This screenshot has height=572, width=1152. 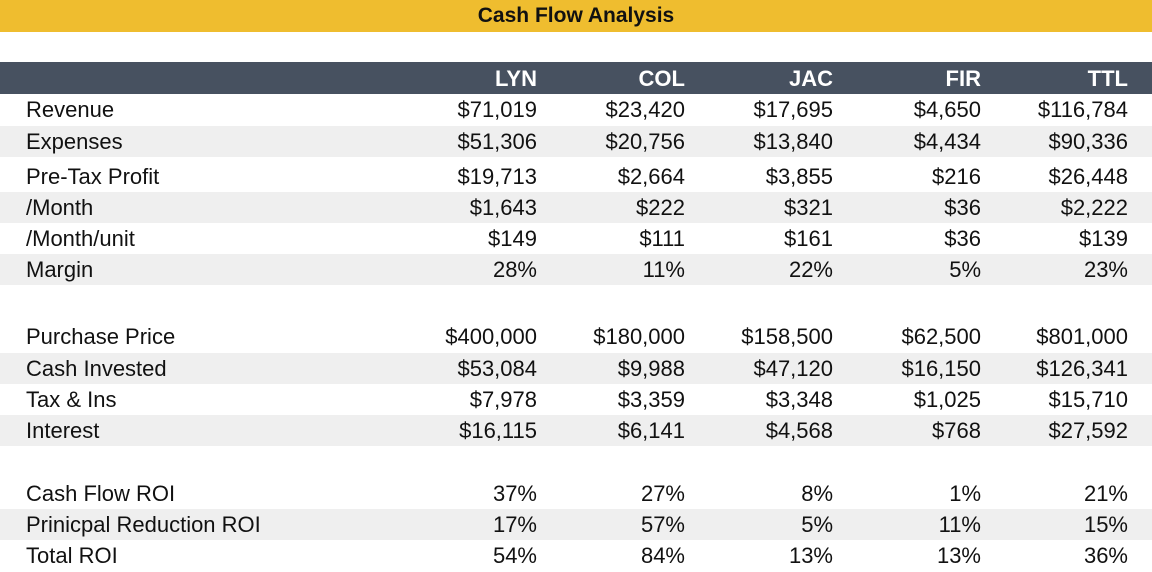 I want to click on cell-value: 21%, so click(x=1105, y=493).